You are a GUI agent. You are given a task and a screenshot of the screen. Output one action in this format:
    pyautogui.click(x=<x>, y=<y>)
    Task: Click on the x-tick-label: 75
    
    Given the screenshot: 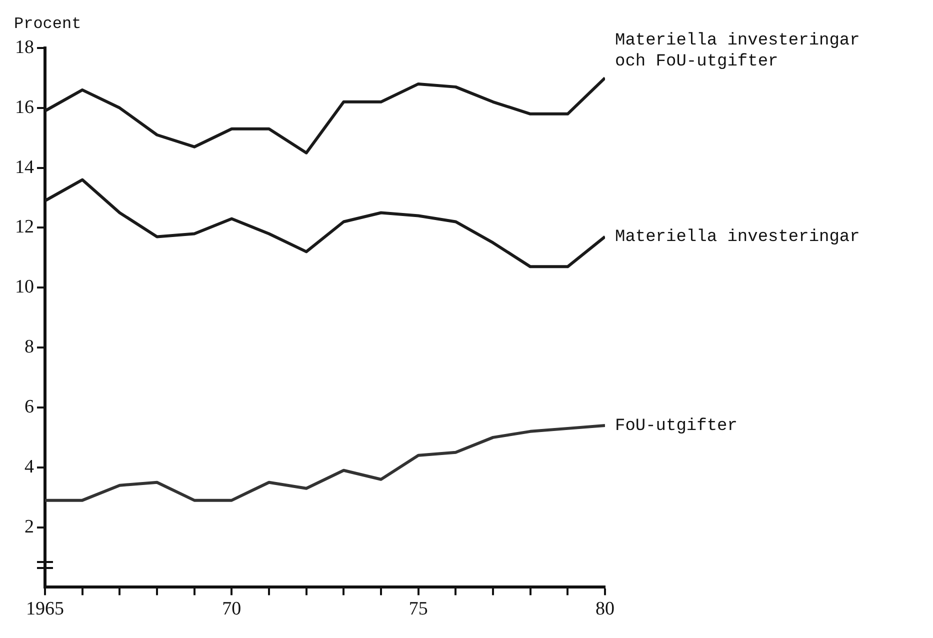 What is the action you would take?
    pyautogui.click(x=418, y=609)
    